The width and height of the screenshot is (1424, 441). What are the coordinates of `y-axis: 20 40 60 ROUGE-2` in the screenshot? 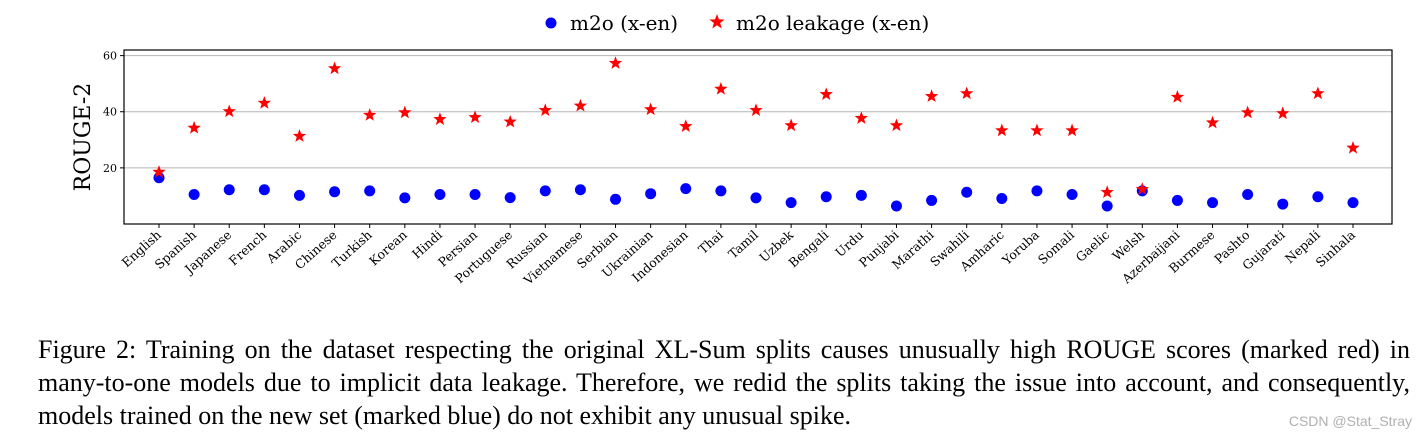 It's located at (97, 121).